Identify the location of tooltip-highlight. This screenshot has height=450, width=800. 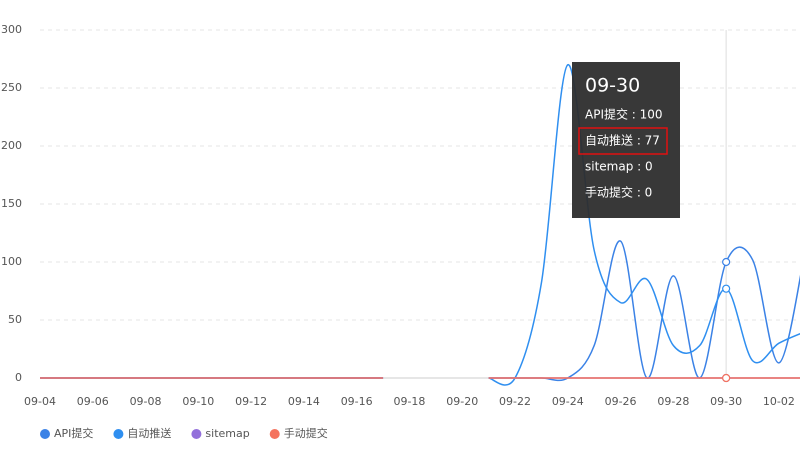
(623, 141).